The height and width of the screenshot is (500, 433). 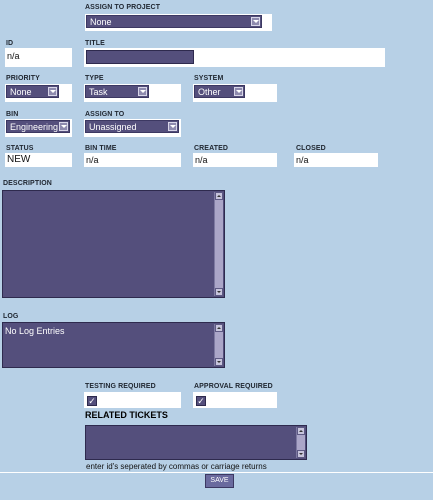 What do you see at coordinates (302, 160) in the screenshot?
I see `closed-value: n/a` at bounding box center [302, 160].